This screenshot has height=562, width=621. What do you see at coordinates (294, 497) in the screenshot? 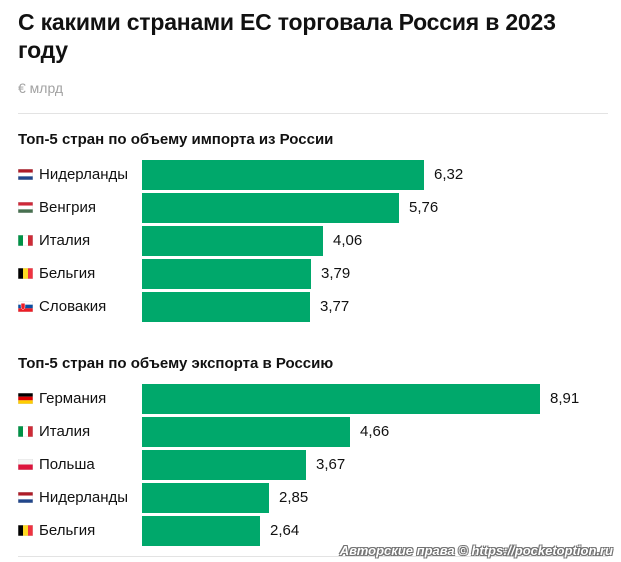
I see `value-label: 2,85` at bounding box center [294, 497].